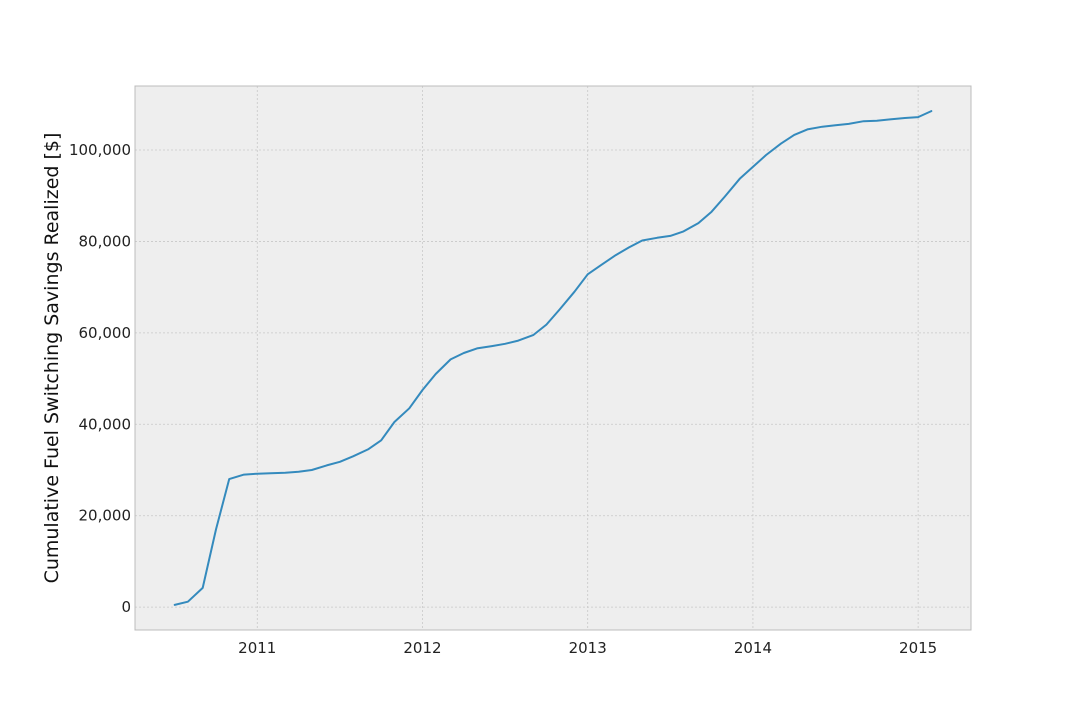 The image size is (1080, 720). I want to click on y-tick-label: 100,000, so click(100, 150).